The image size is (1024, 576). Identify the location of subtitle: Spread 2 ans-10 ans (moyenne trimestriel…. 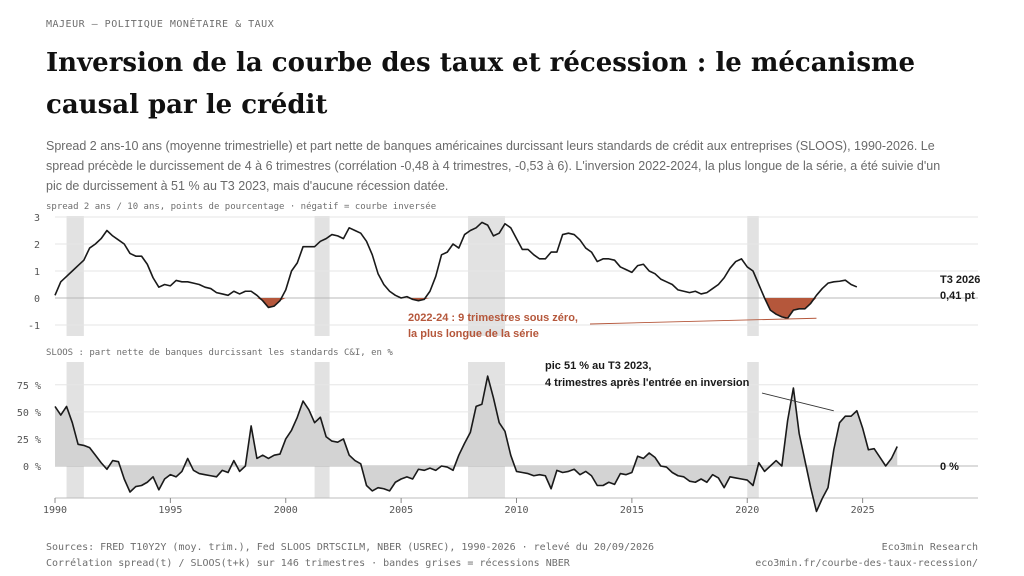
(493, 166).